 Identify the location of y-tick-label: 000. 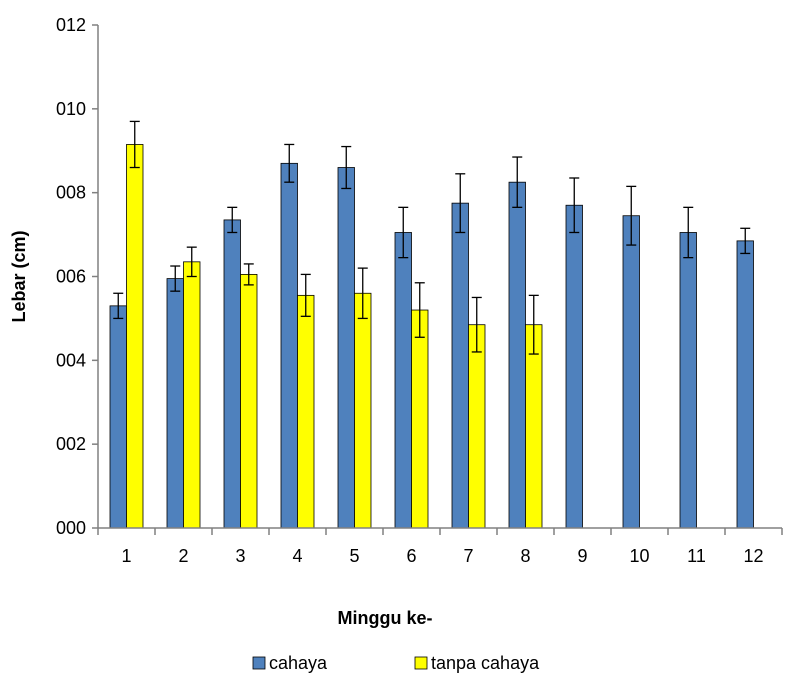
(71, 528).